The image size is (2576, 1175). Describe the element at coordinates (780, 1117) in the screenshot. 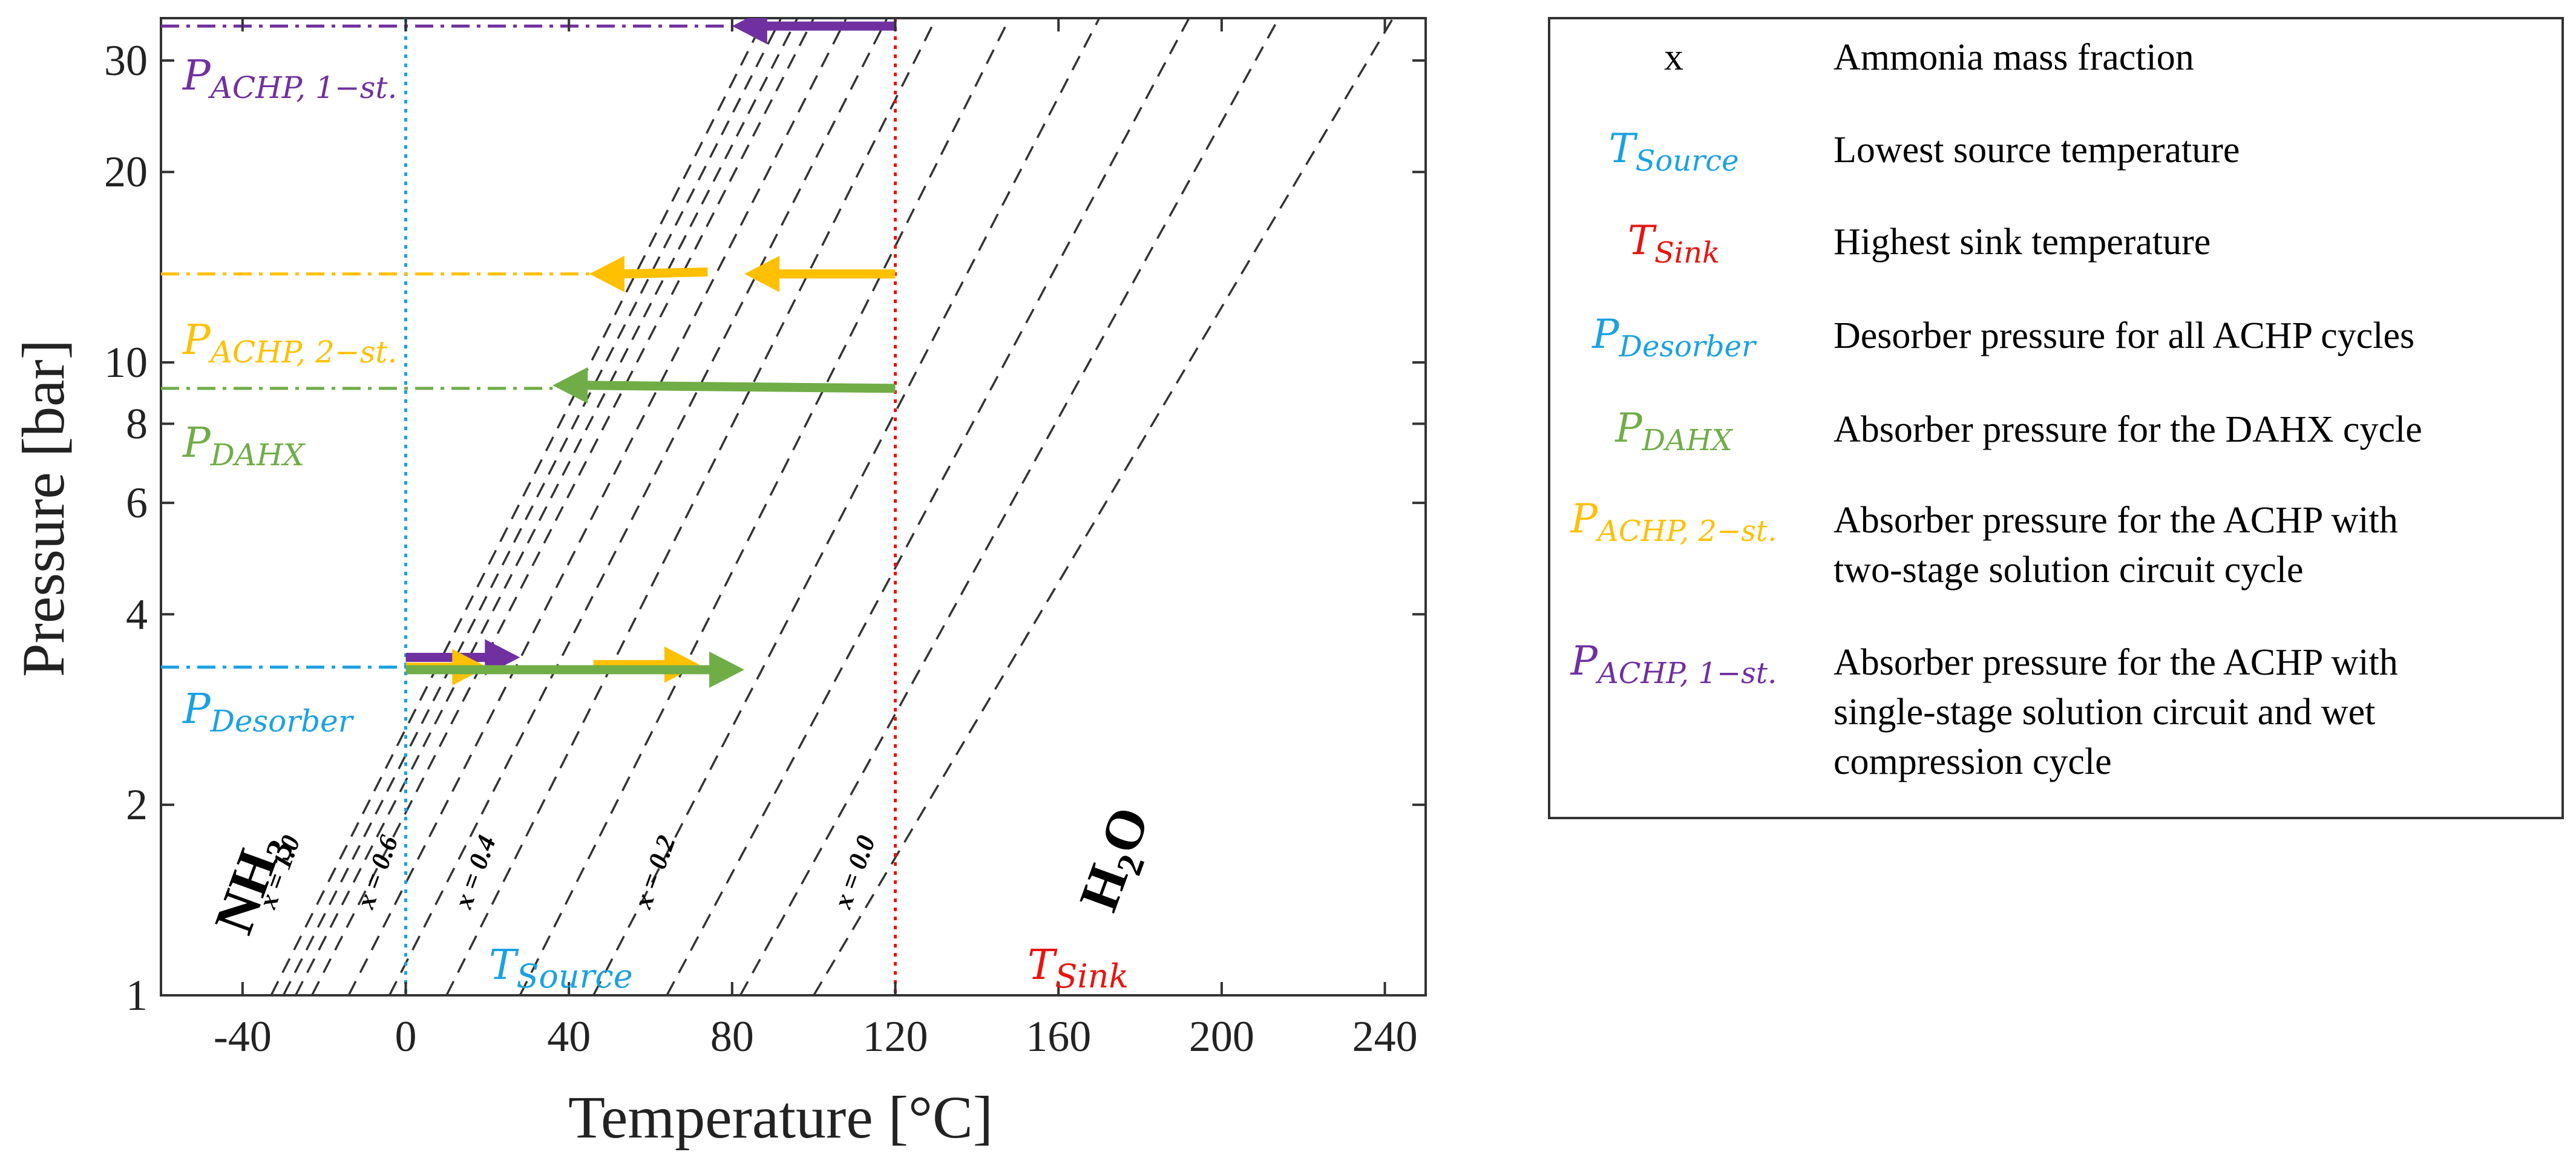

I see `x-axis-title: Temperature [°C]` at that location.